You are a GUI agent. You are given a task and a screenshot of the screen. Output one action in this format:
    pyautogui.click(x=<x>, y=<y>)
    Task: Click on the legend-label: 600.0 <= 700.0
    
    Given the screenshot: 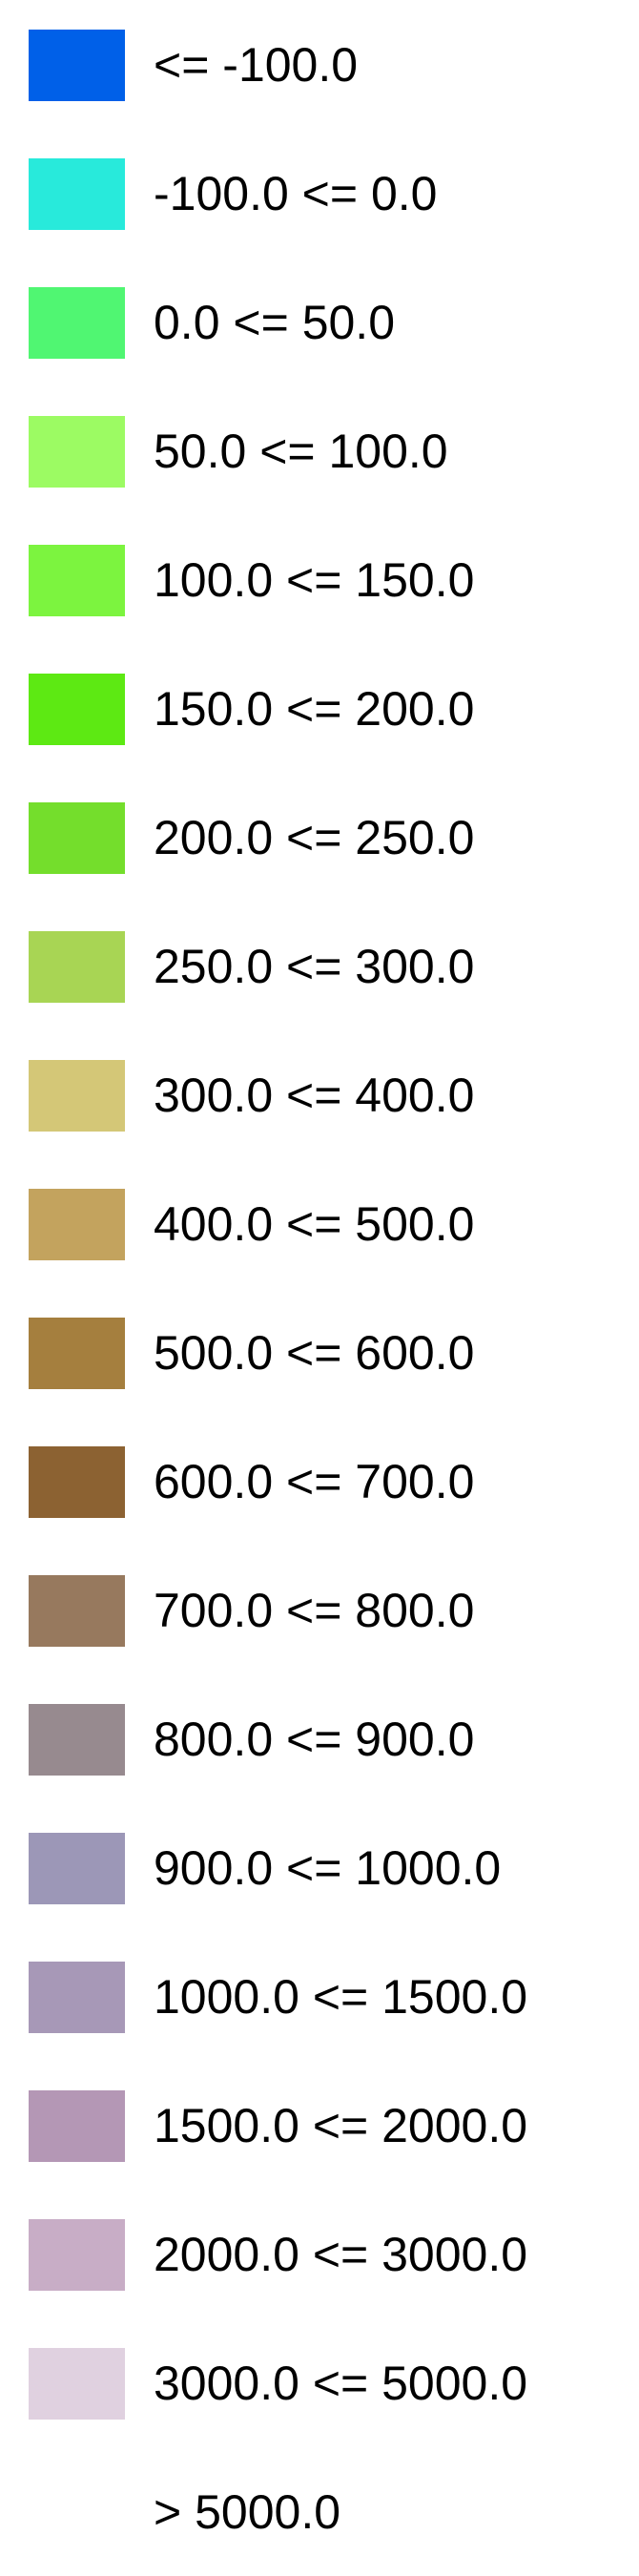 What is the action you would take?
    pyautogui.click(x=314, y=1481)
    